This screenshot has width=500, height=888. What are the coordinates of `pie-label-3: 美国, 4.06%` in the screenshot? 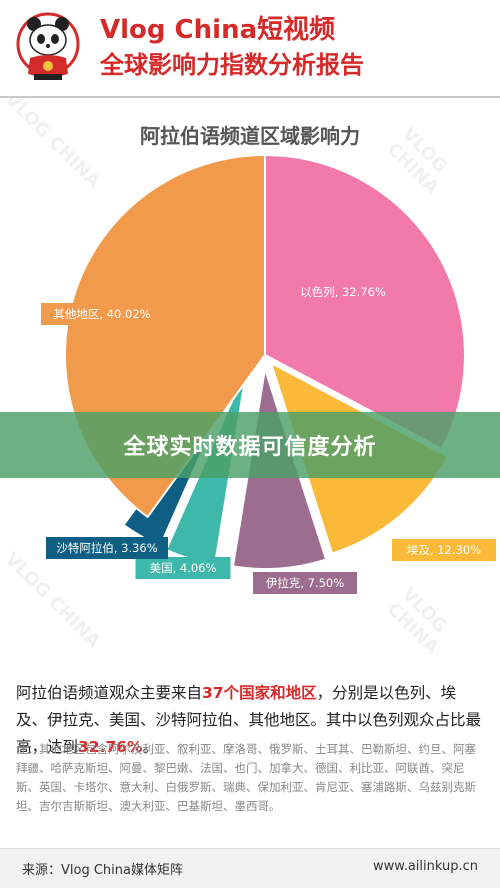 It's located at (183, 568).